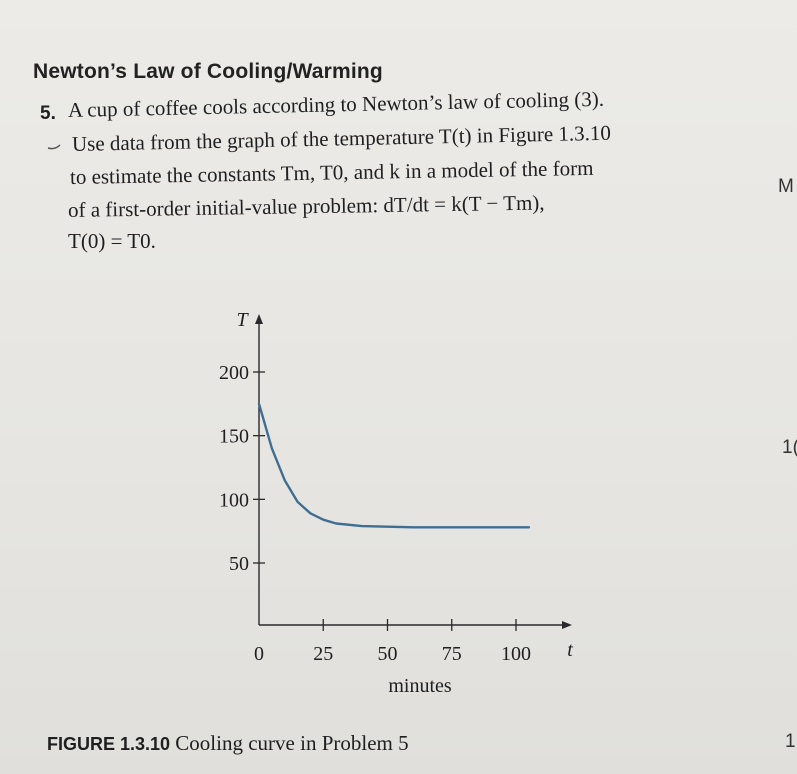  Describe the element at coordinates (208, 71) in the screenshot. I see `section-heading: Newton’s Law of Cooling/Warming` at that location.